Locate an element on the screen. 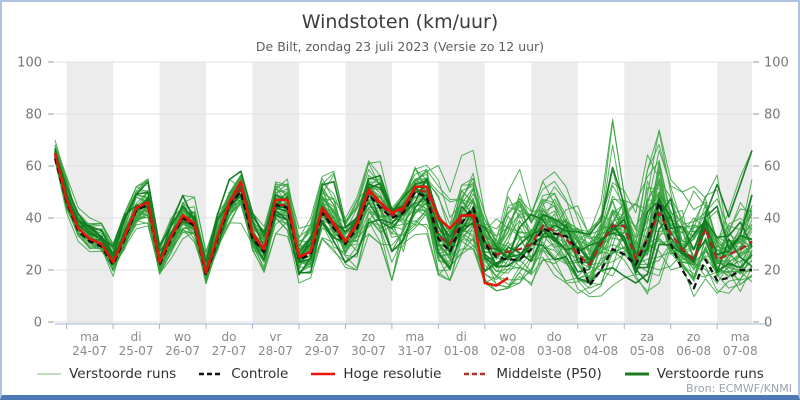 This screenshot has height=400, width=800. legend-item-3: Middelste (P50) is located at coordinates (532, 374).